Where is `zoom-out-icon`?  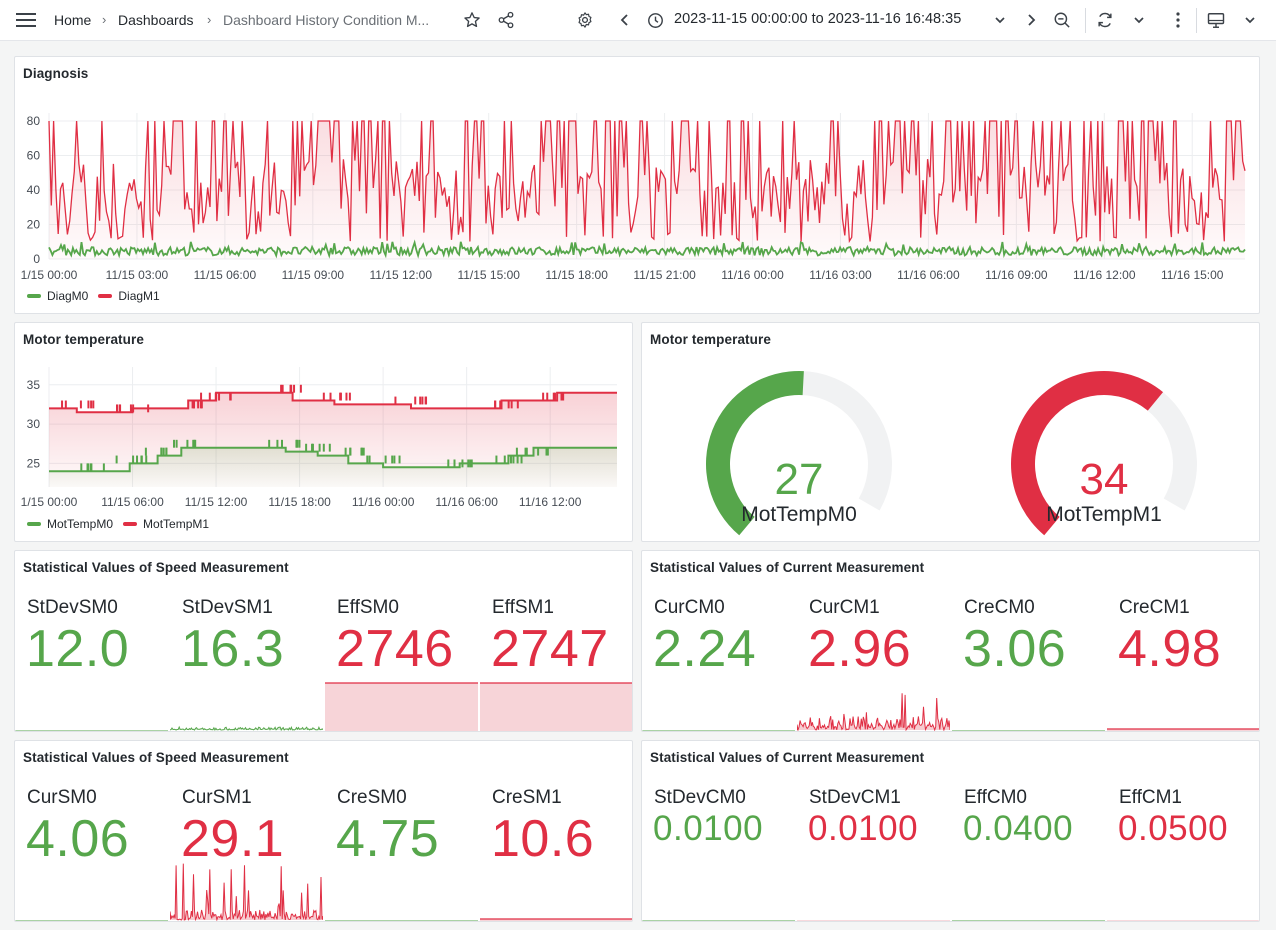 zoom-out-icon is located at coordinates (1062, 20).